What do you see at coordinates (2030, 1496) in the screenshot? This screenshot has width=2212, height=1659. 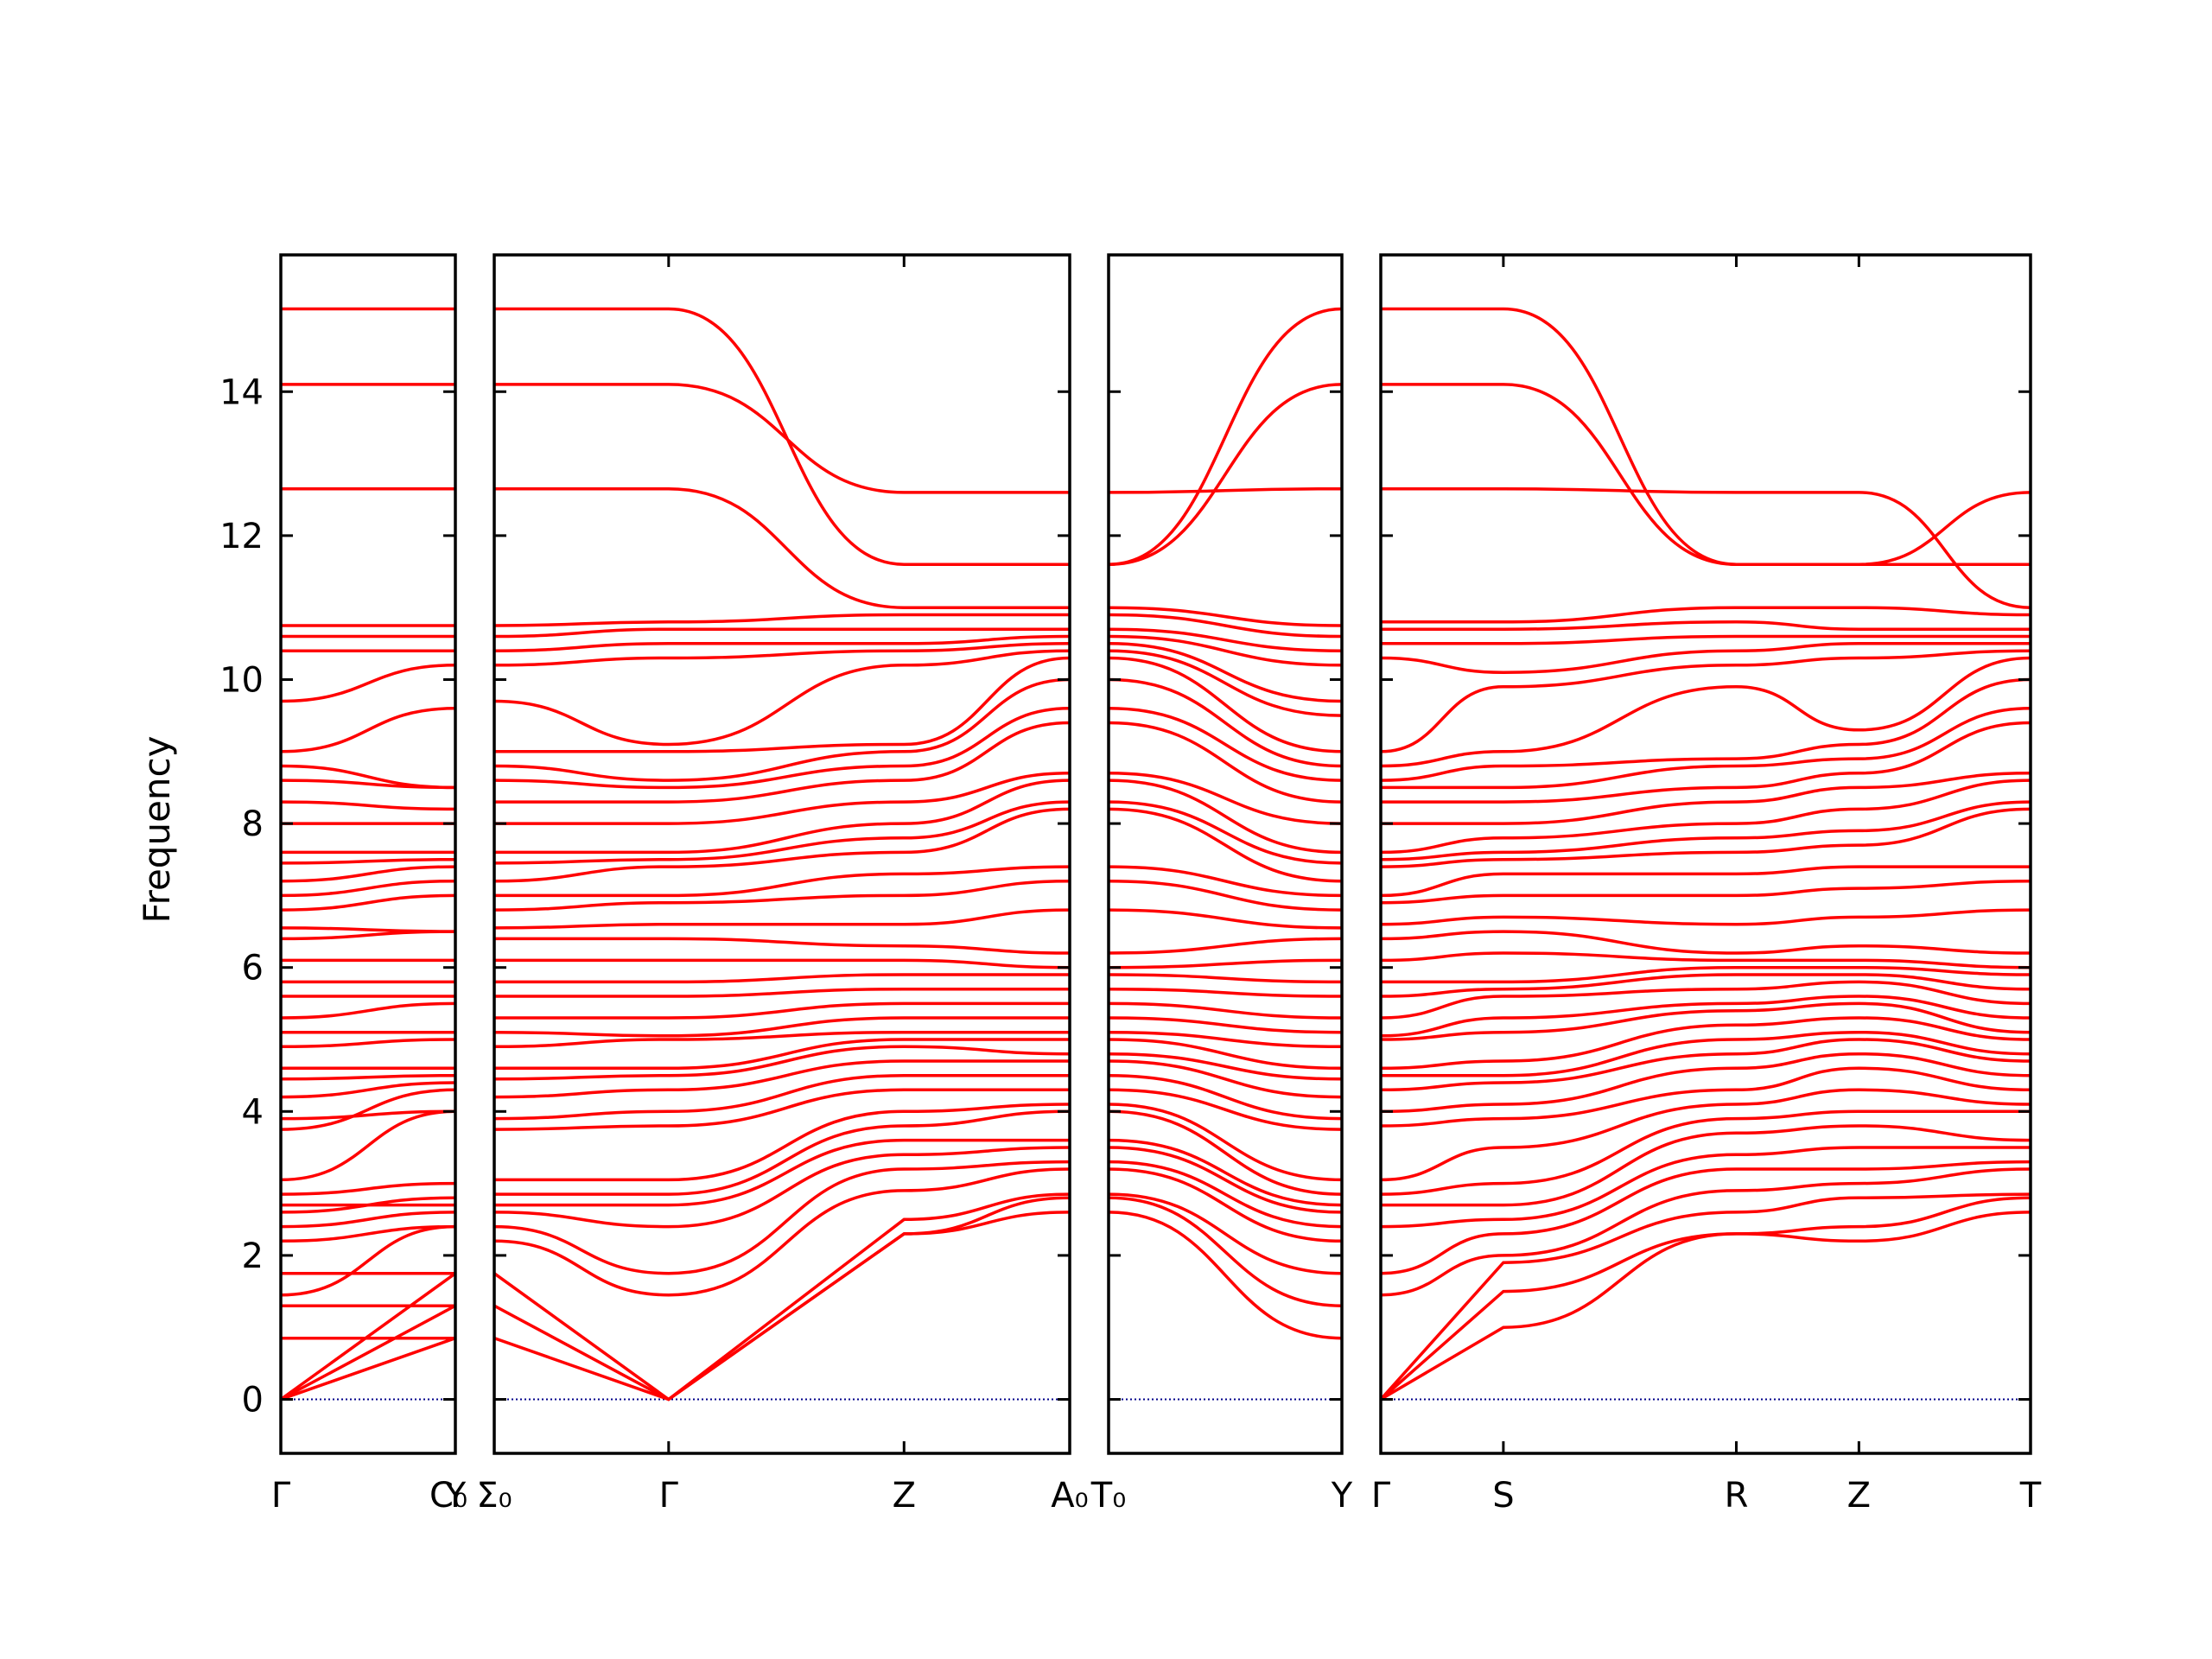 I see `x-tick-label: T` at bounding box center [2030, 1496].